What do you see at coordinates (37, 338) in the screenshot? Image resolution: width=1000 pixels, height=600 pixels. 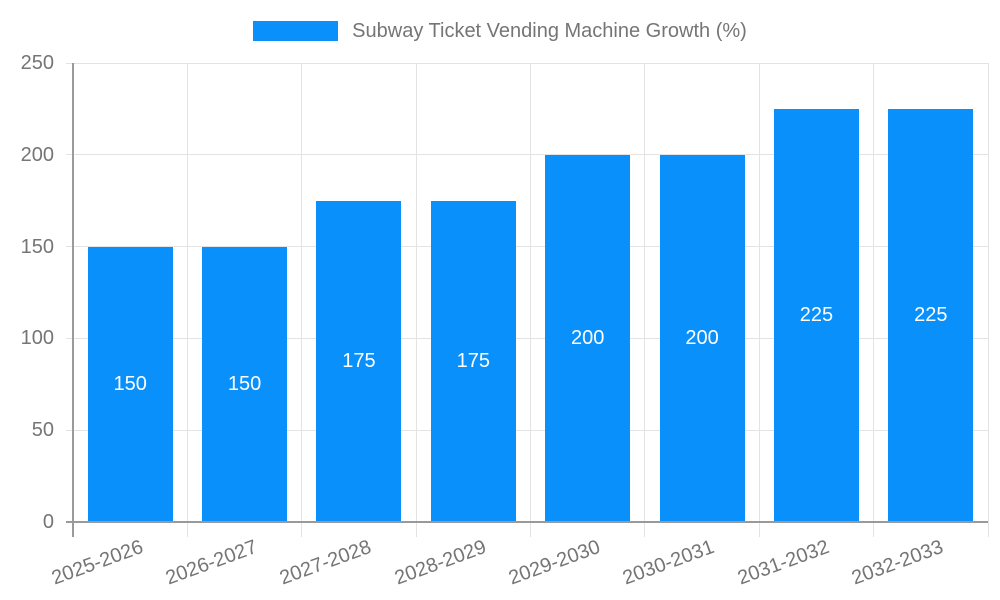 I see `y-axis-tick-label: 100` at bounding box center [37, 338].